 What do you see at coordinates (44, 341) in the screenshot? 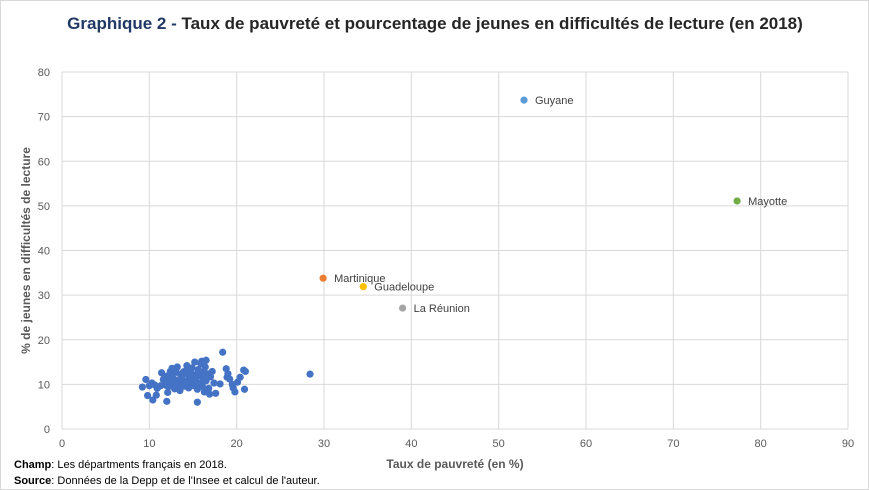
I see `y-tick-label: 20` at bounding box center [44, 341].